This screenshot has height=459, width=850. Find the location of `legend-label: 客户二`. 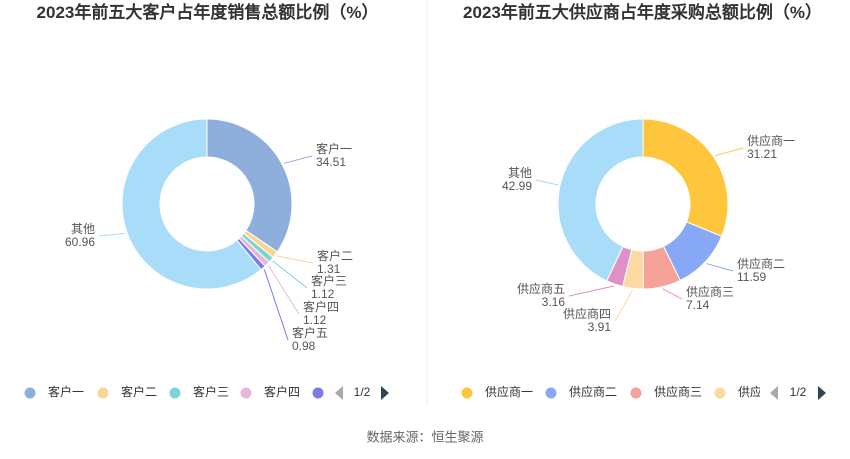

legend-label: 客户二 is located at coordinates (139, 391).